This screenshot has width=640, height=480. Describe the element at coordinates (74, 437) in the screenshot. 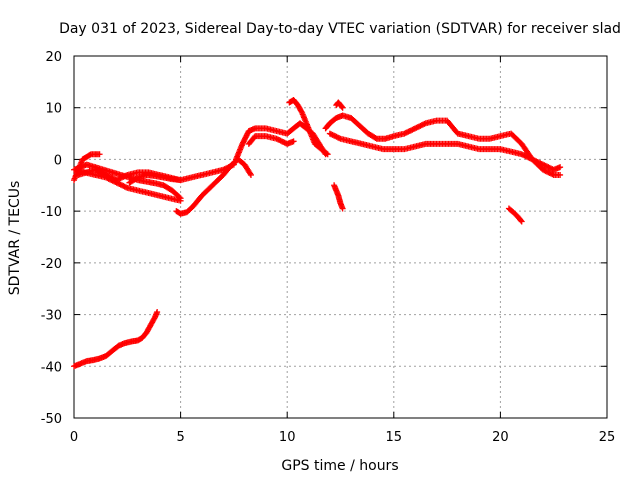

I see `x-tick-label: 0` at that location.